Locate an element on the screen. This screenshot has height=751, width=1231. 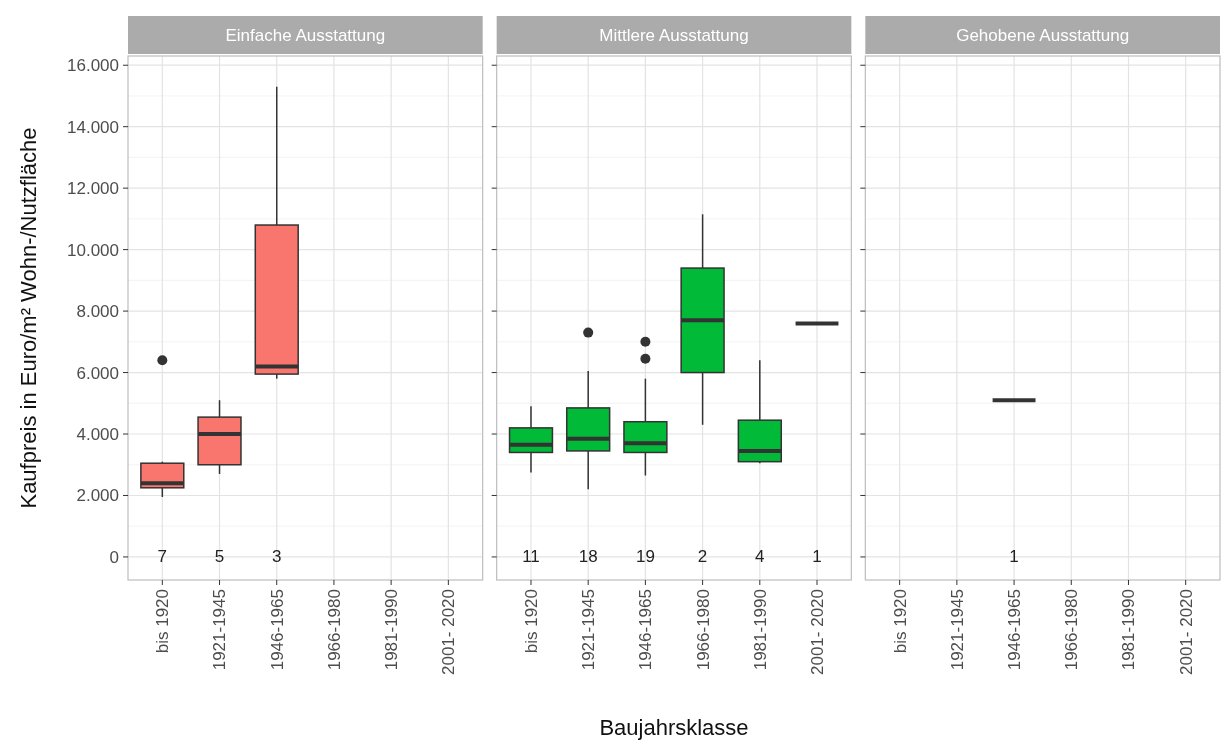
chart-title: Gehobene Ausstattung is located at coordinates (1043, 35).